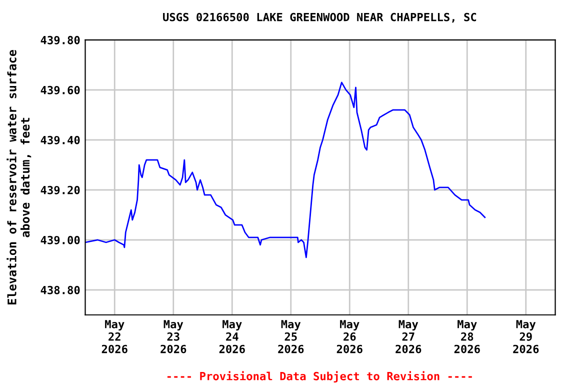 The image size is (576, 384). What do you see at coordinates (291, 337) in the screenshot?
I see `x-tick-label: May 25 2026` at bounding box center [291, 337].